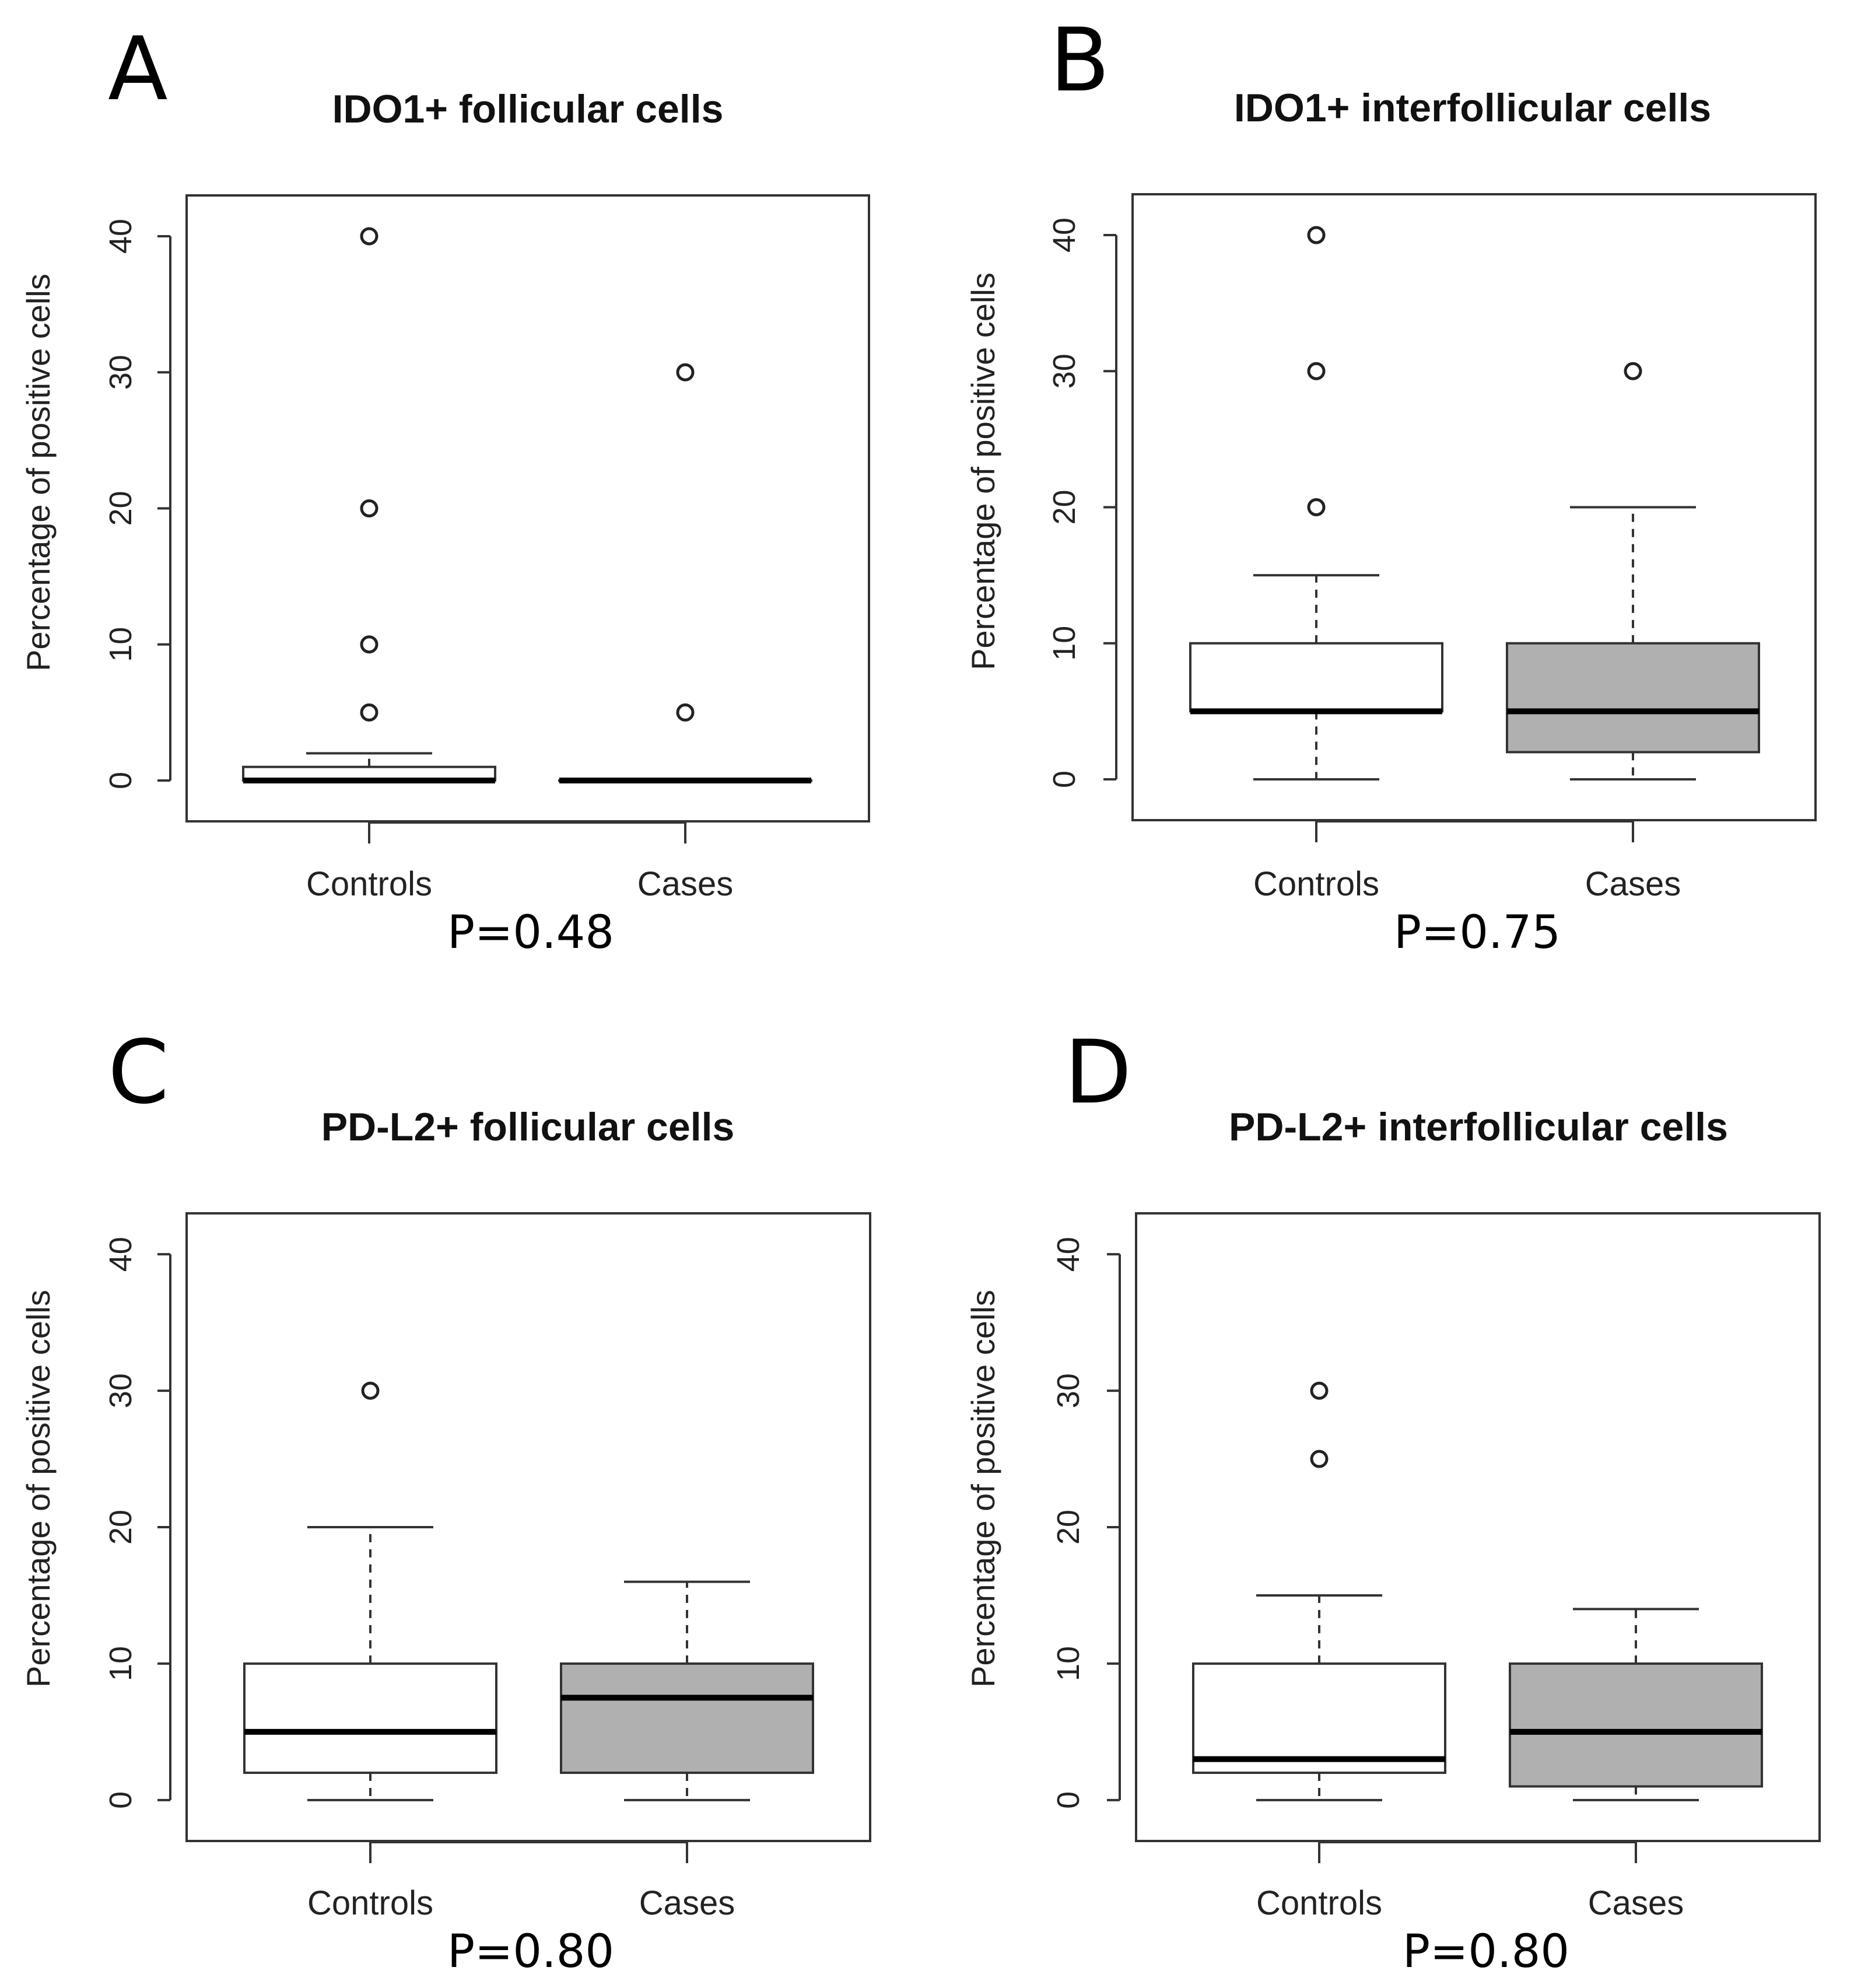 This screenshot has width=1854, height=1988. Describe the element at coordinates (1098, 1073) in the screenshot. I see `panel-letter: D` at that location.